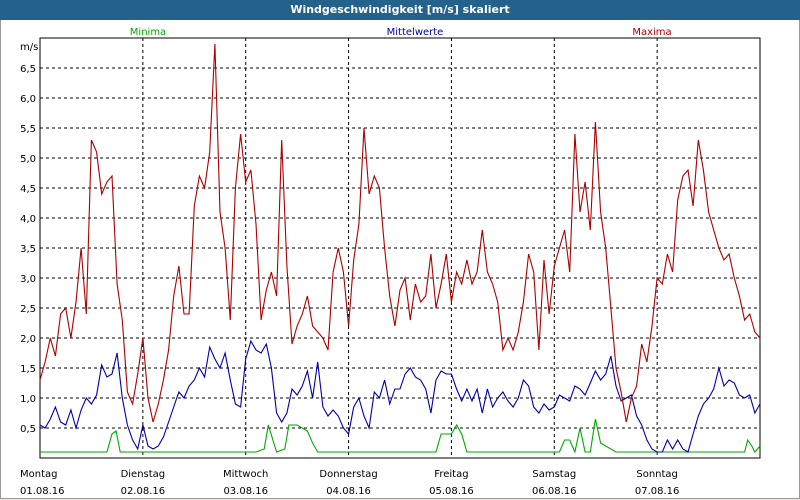 The height and width of the screenshot is (500, 800). I want to click on x-tick-day: Freitag, so click(451, 474).